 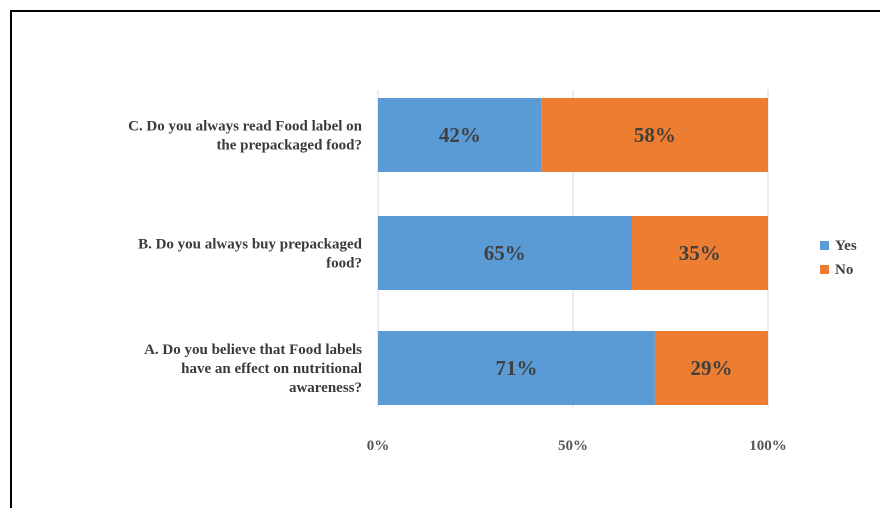 What do you see at coordinates (245, 127) in the screenshot?
I see `category-label-line: C. Do you always read Food label on` at bounding box center [245, 127].